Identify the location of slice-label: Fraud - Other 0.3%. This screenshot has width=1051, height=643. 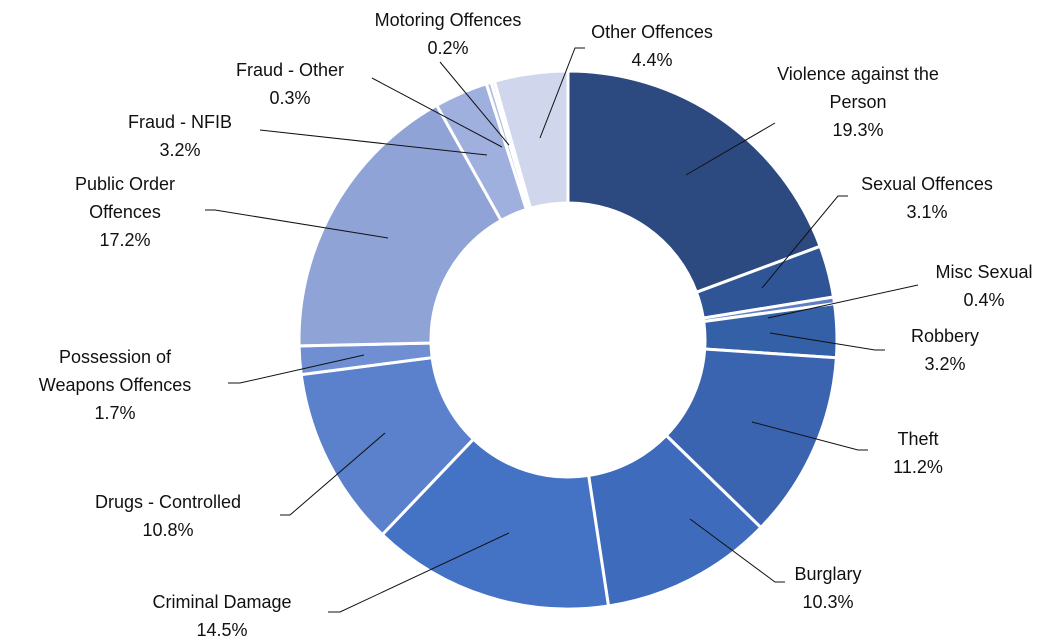
(290, 84).